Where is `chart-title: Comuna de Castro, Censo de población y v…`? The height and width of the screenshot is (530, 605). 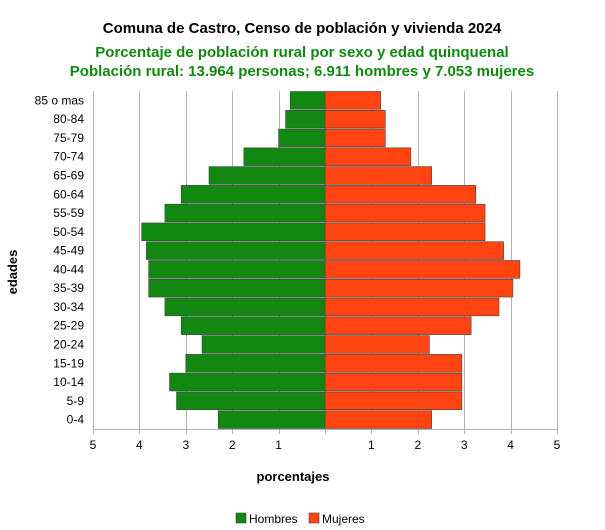
chart-title: Comuna de Castro, Censo de población y v… is located at coordinates (302, 28).